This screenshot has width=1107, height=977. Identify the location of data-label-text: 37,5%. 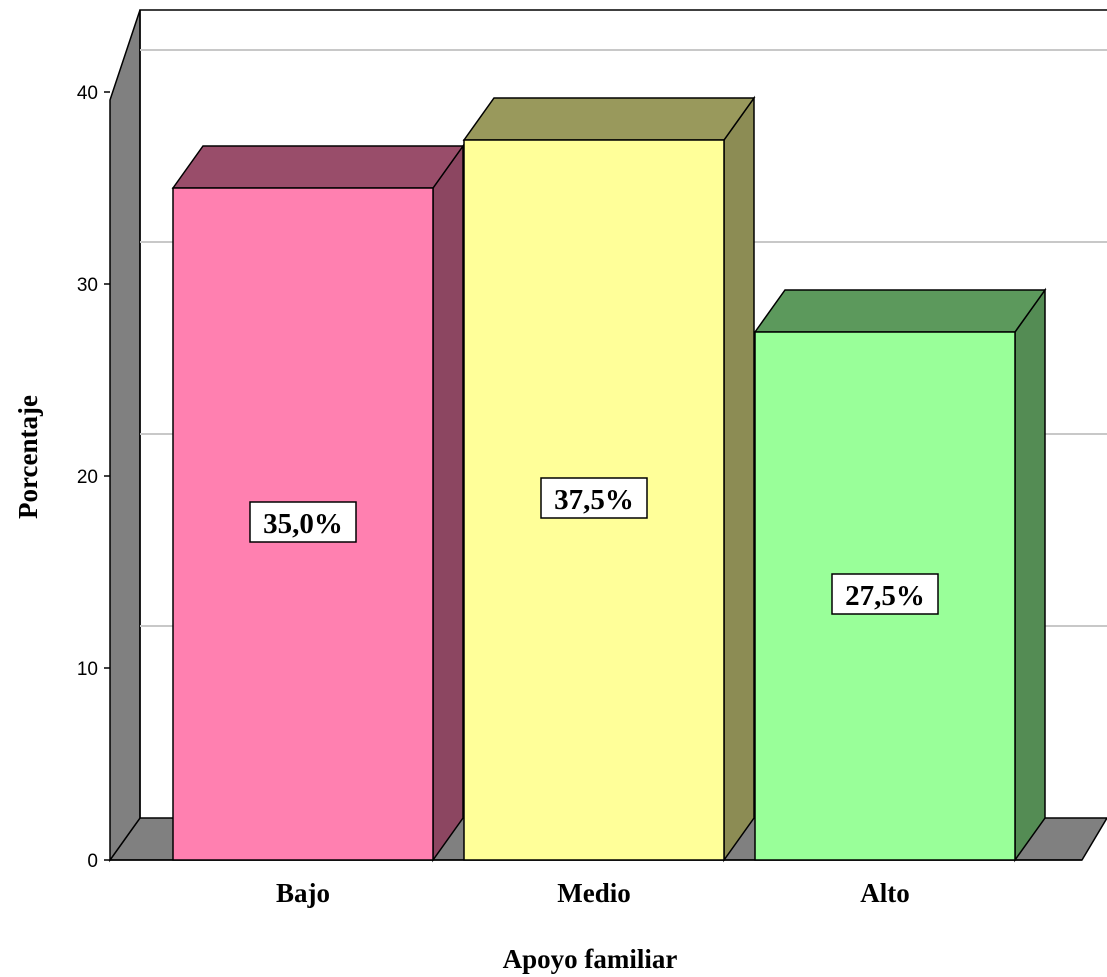
(594, 500).